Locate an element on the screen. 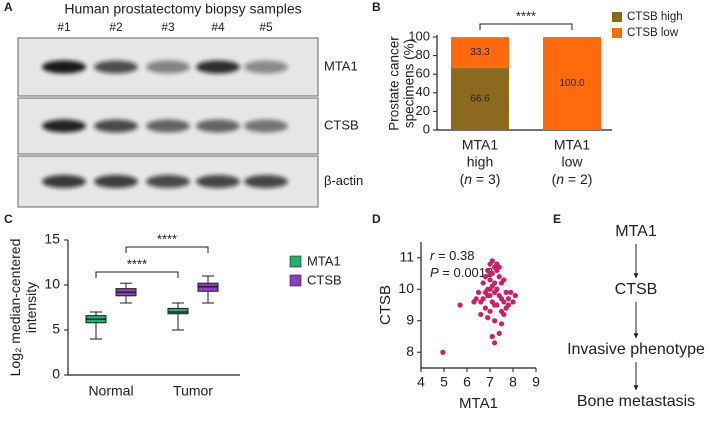 The height and width of the screenshot is (421, 709). y-axis-label: CTSB is located at coordinates (385, 305).